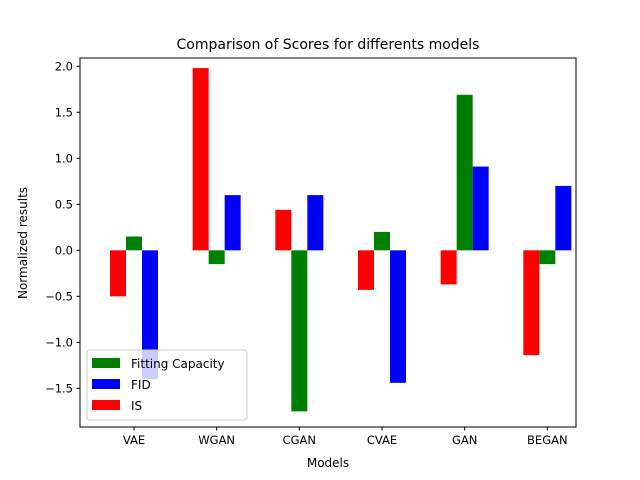  What do you see at coordinates (64, 158) in the screenshot?
I see `y-tick-label: 1.0` at bounding box center [64, 158].